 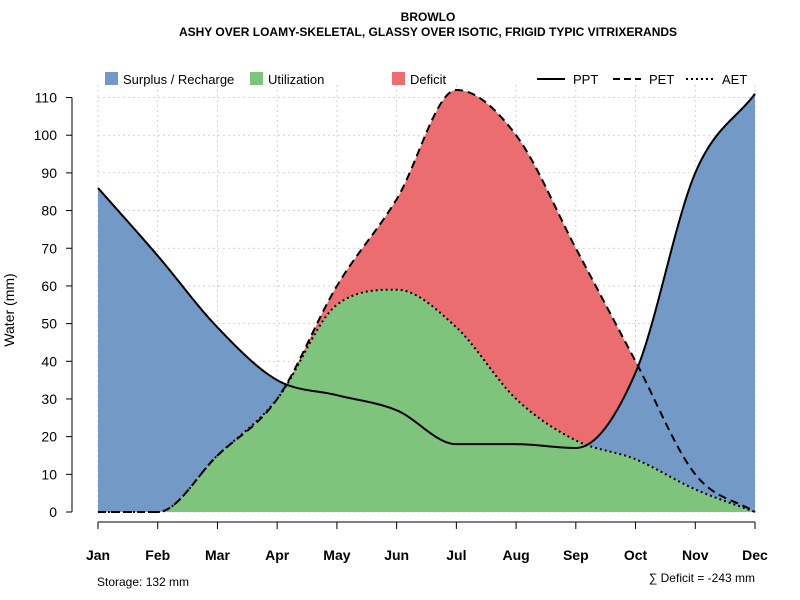 I want to click on y-tick-label: 50, so click(x=49, y=324).